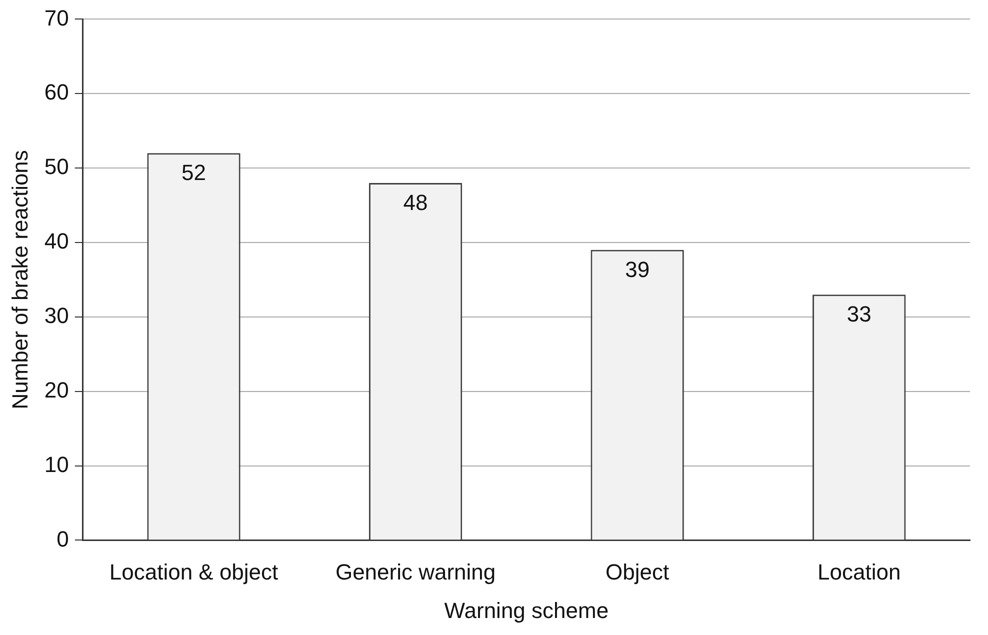 This screenshot has height=635, width=988. Describe the element at coordinates (56, 315) in the screenshot. I see `y-tick-label: 30` at that location.